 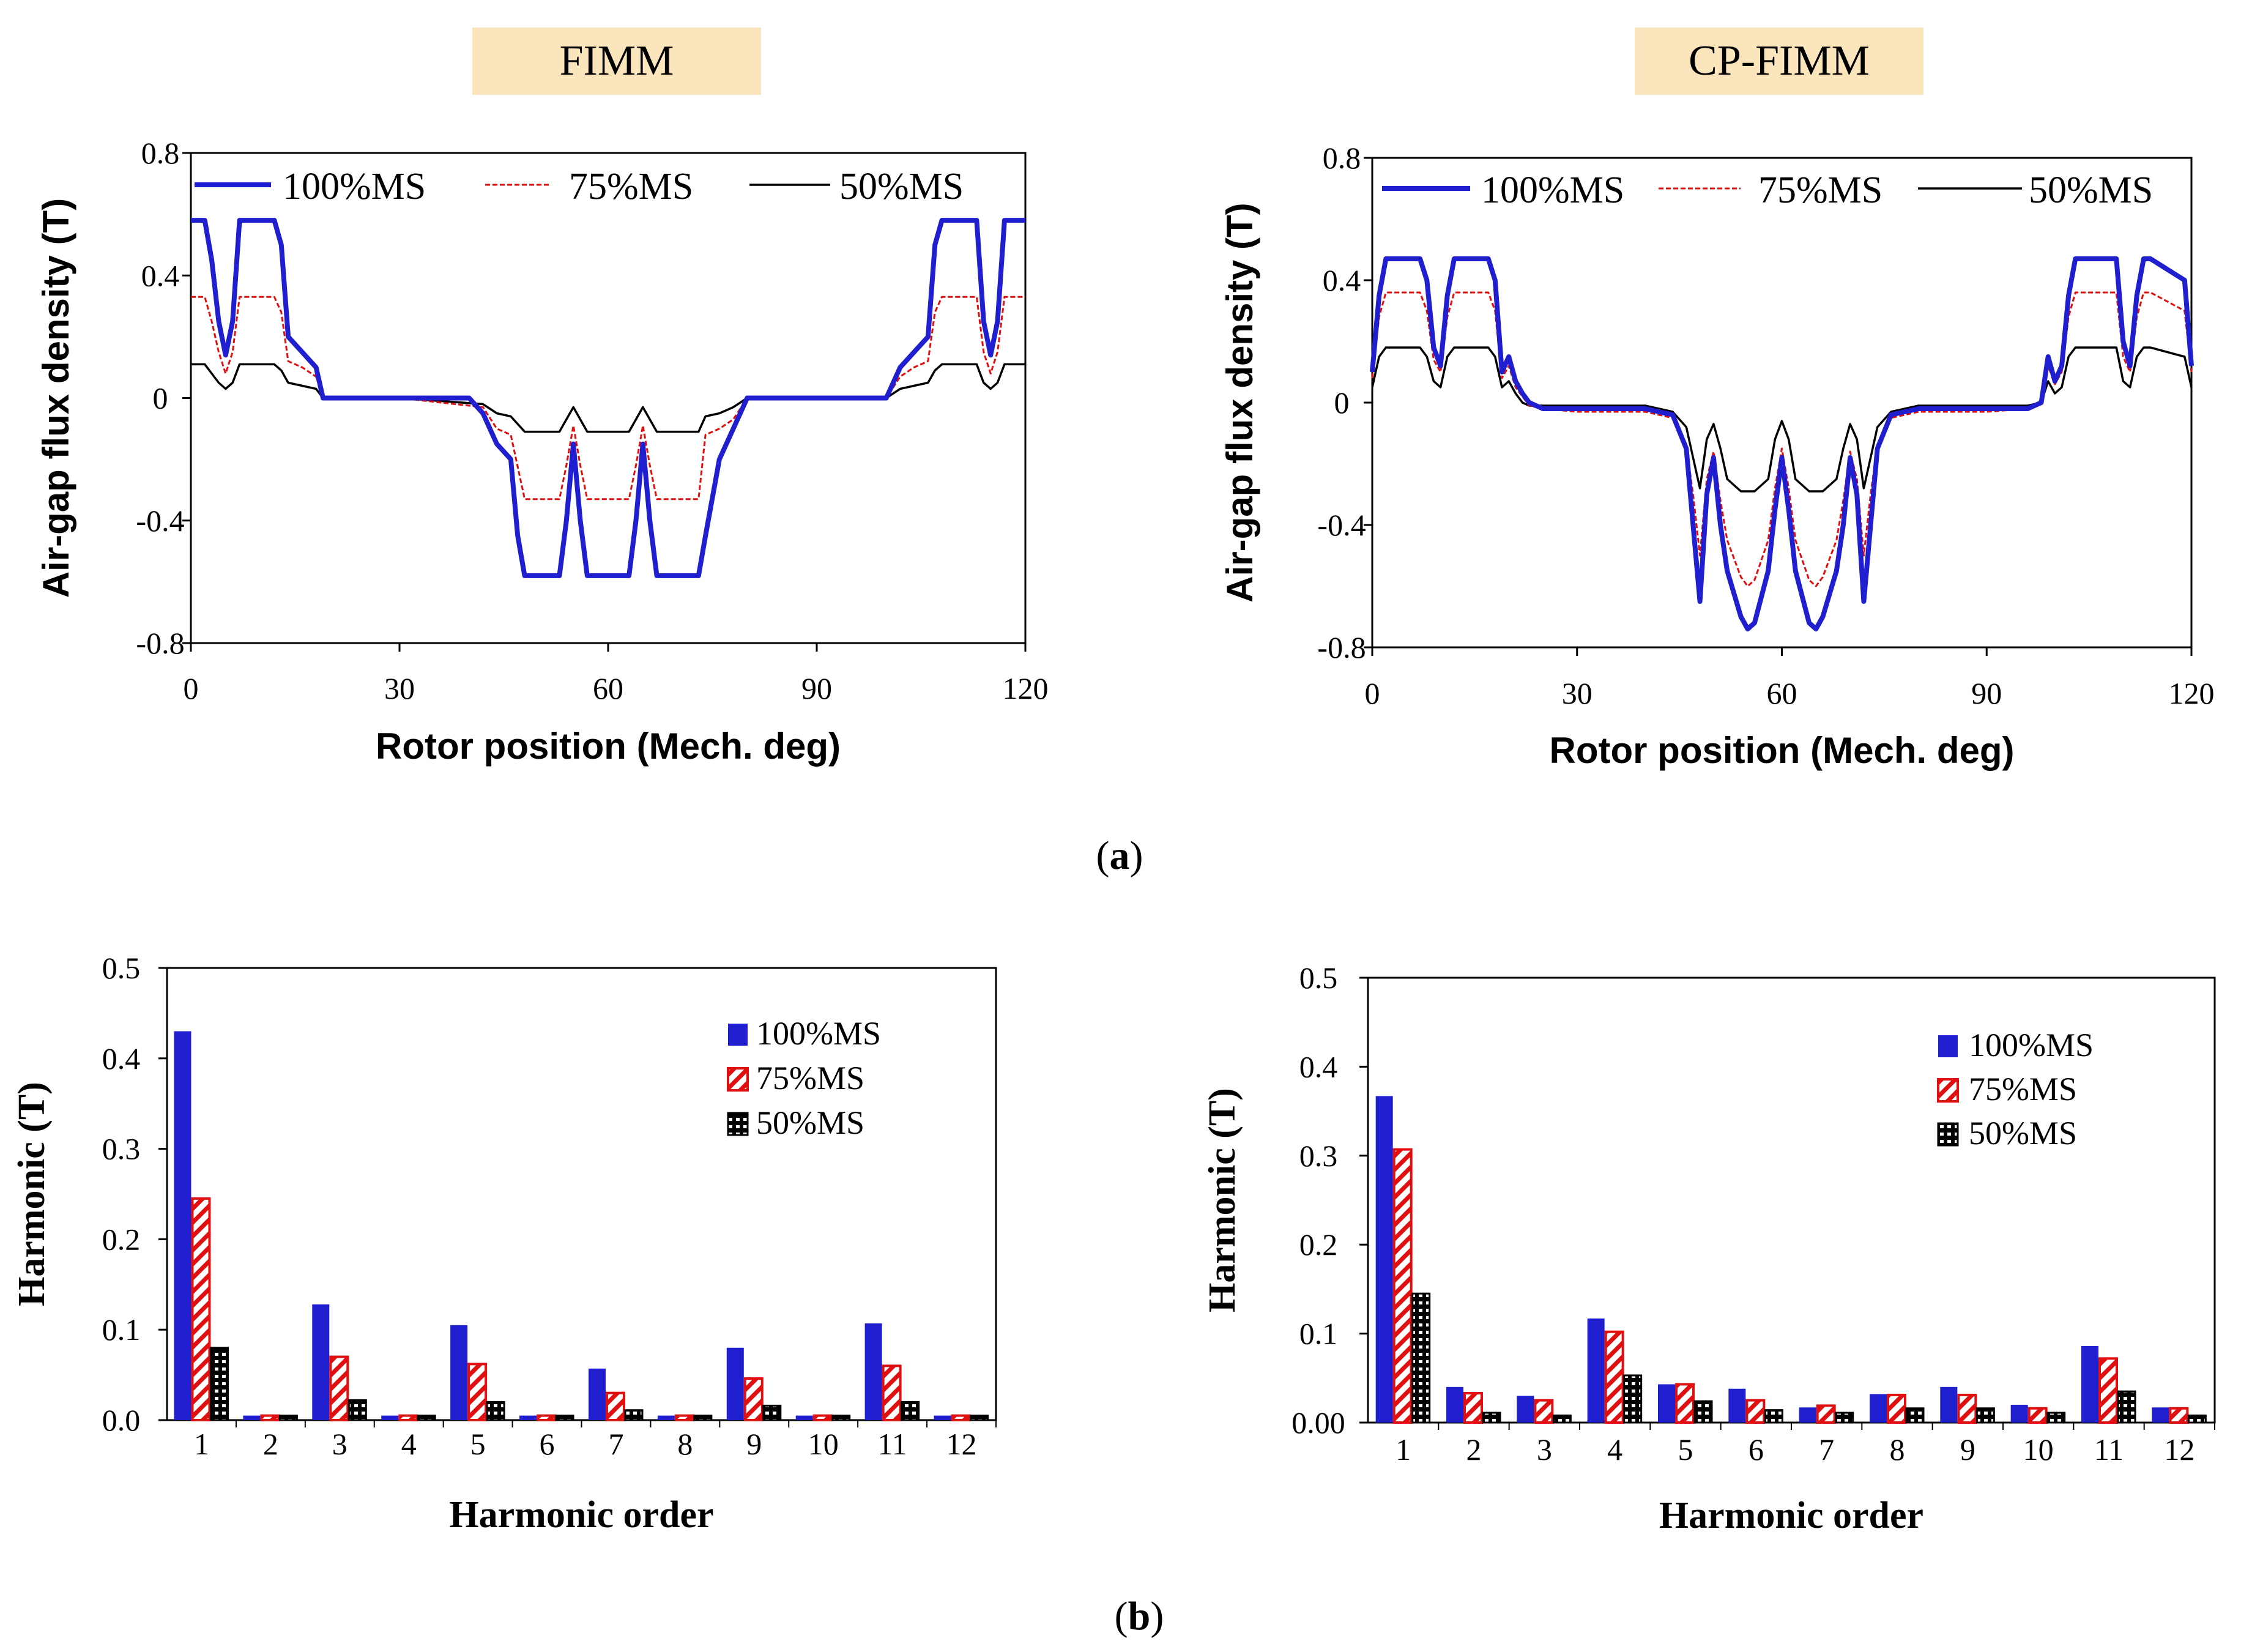 What do you see at coordinates (753, 1399) in the screenshot?
I see `bar-75-h9` at bounding box center [753, 1399].